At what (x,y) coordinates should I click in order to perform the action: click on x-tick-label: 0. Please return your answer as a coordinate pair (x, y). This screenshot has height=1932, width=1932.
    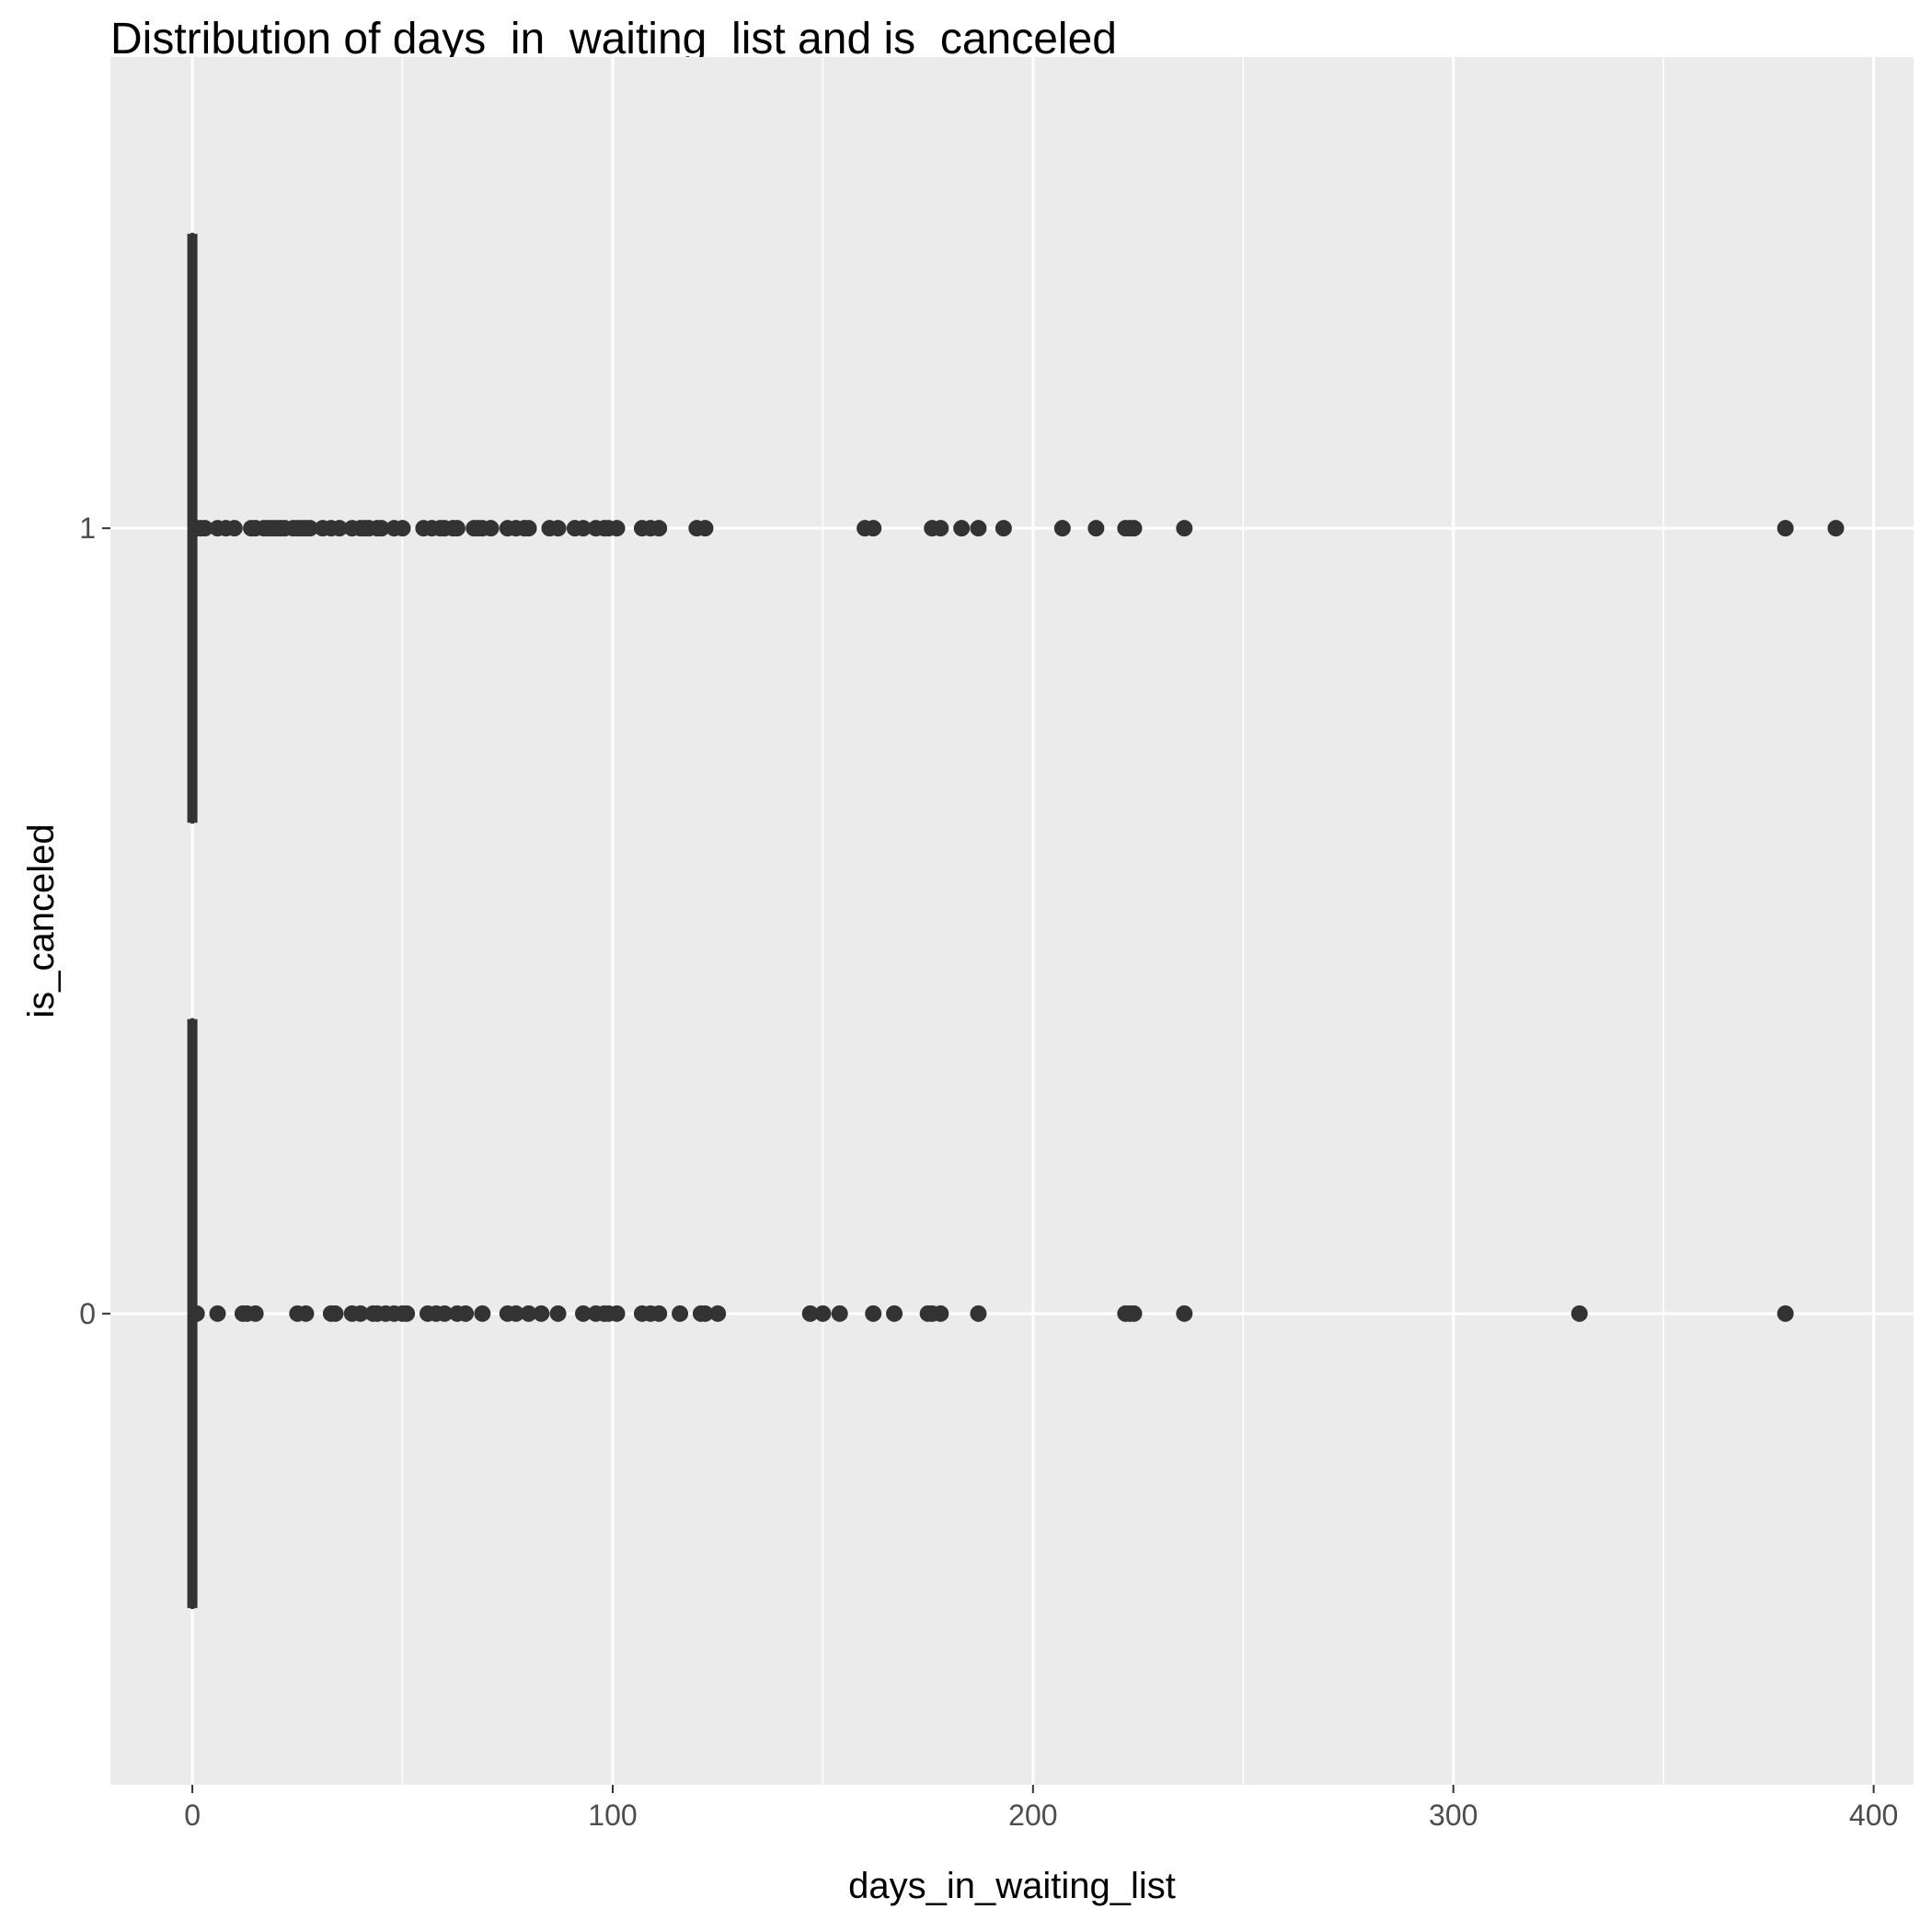
    Looking at the image, I should click on (192, 1815).